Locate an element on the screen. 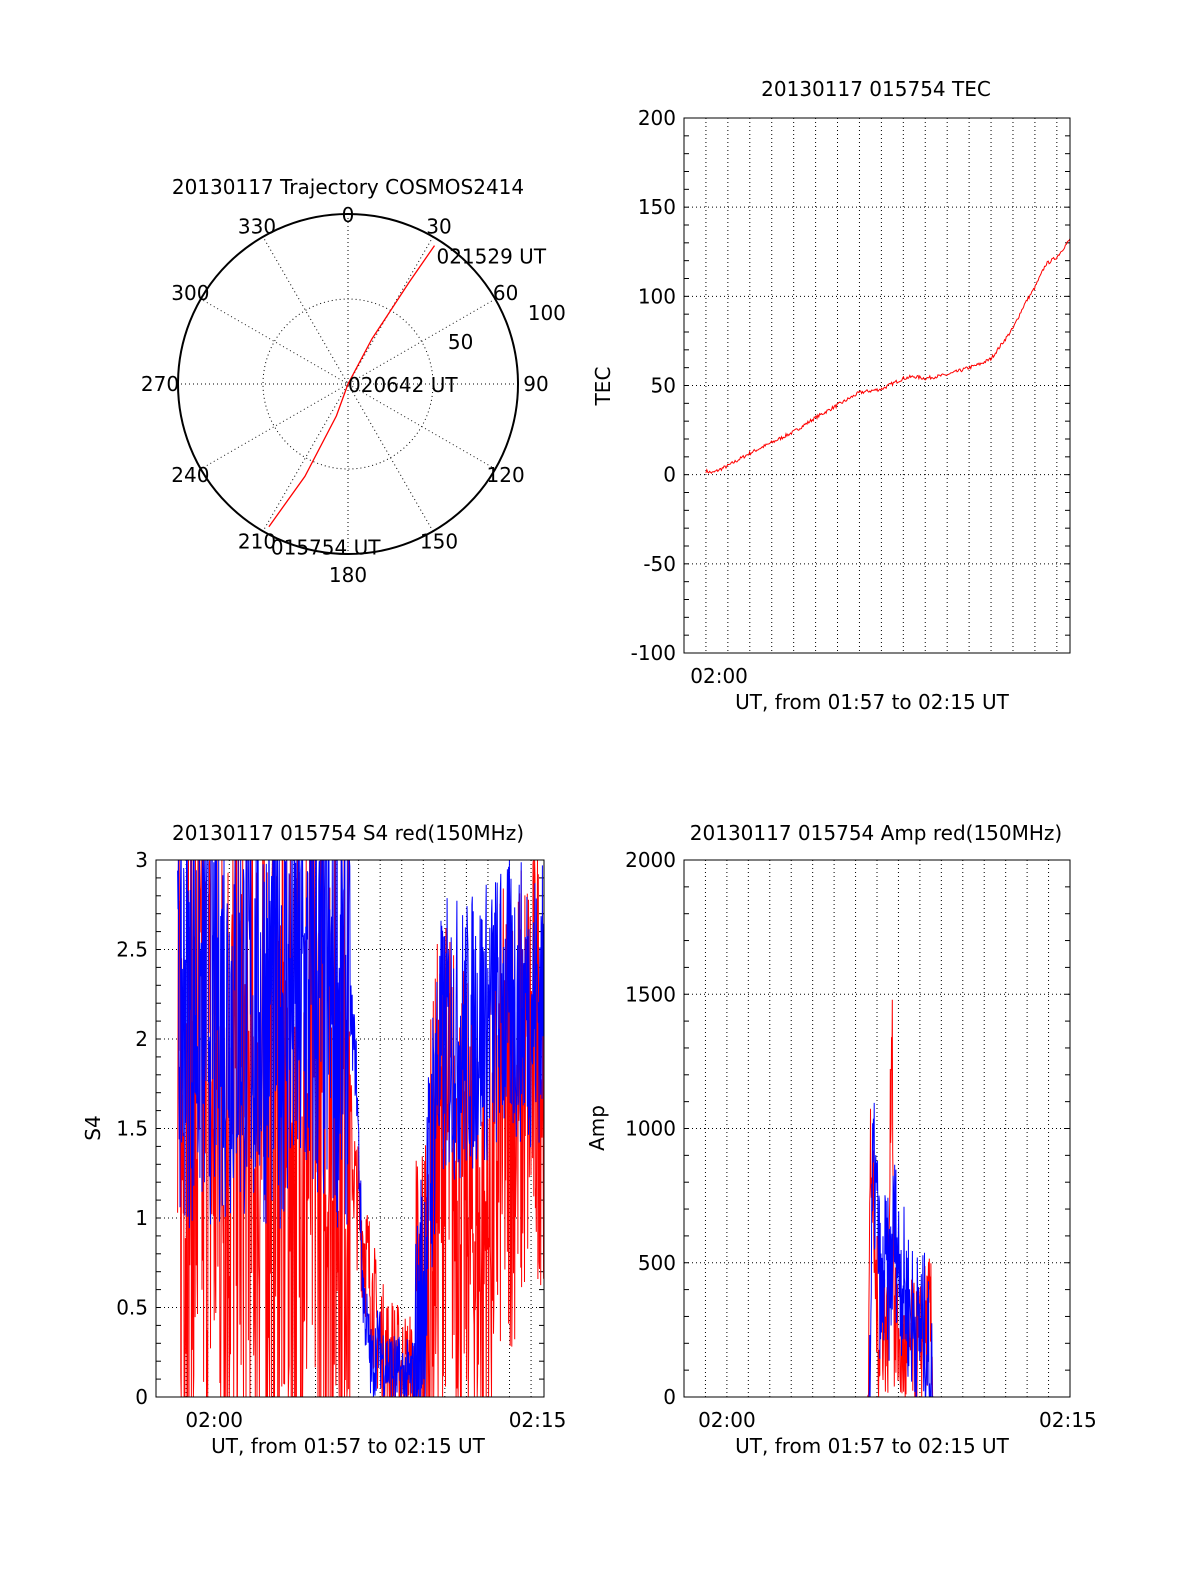 The width and height of the screenshot is (1200, 1575). y-tick-label: 3 is located at coordinates (141, 860).